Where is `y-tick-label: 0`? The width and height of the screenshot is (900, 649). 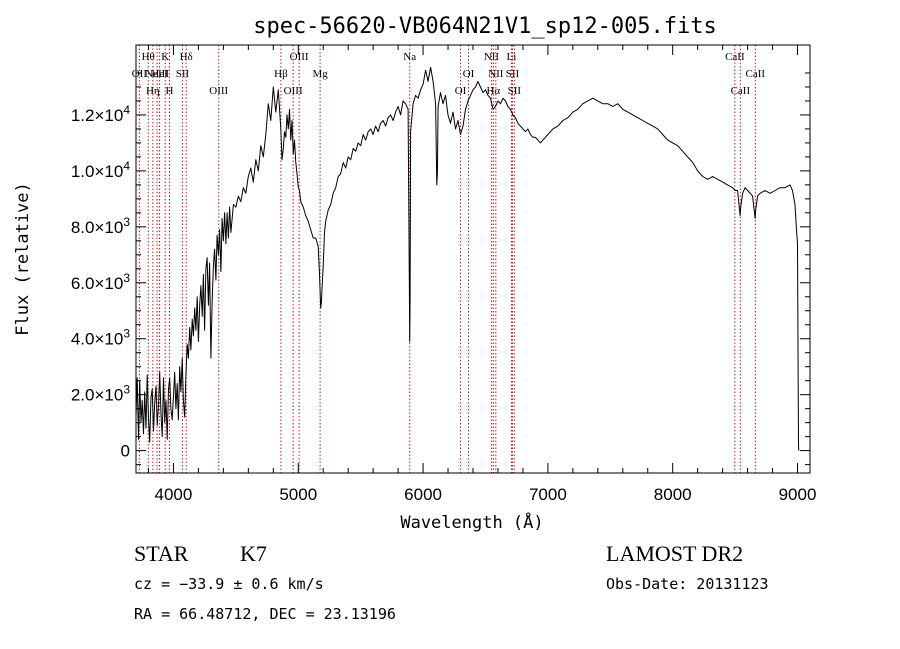 y-tick-label: 0 is located at coordinates (125, 451).